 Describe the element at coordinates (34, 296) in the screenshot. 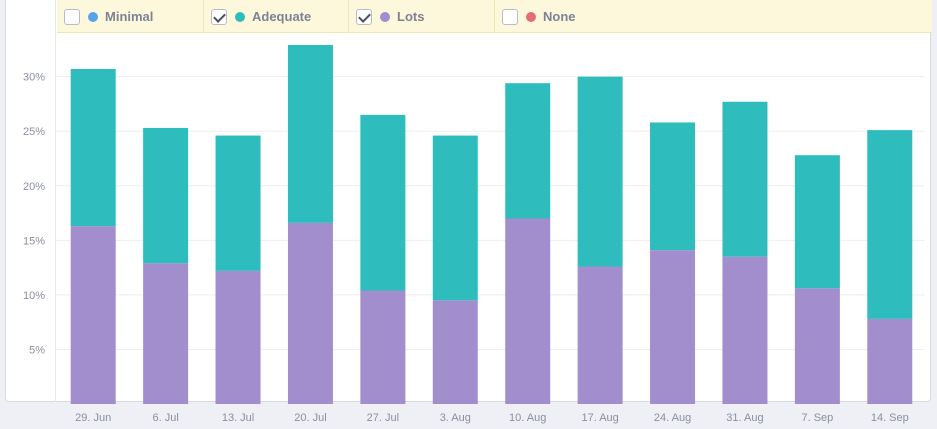

I see `y-tick-label: 10%` at that location.